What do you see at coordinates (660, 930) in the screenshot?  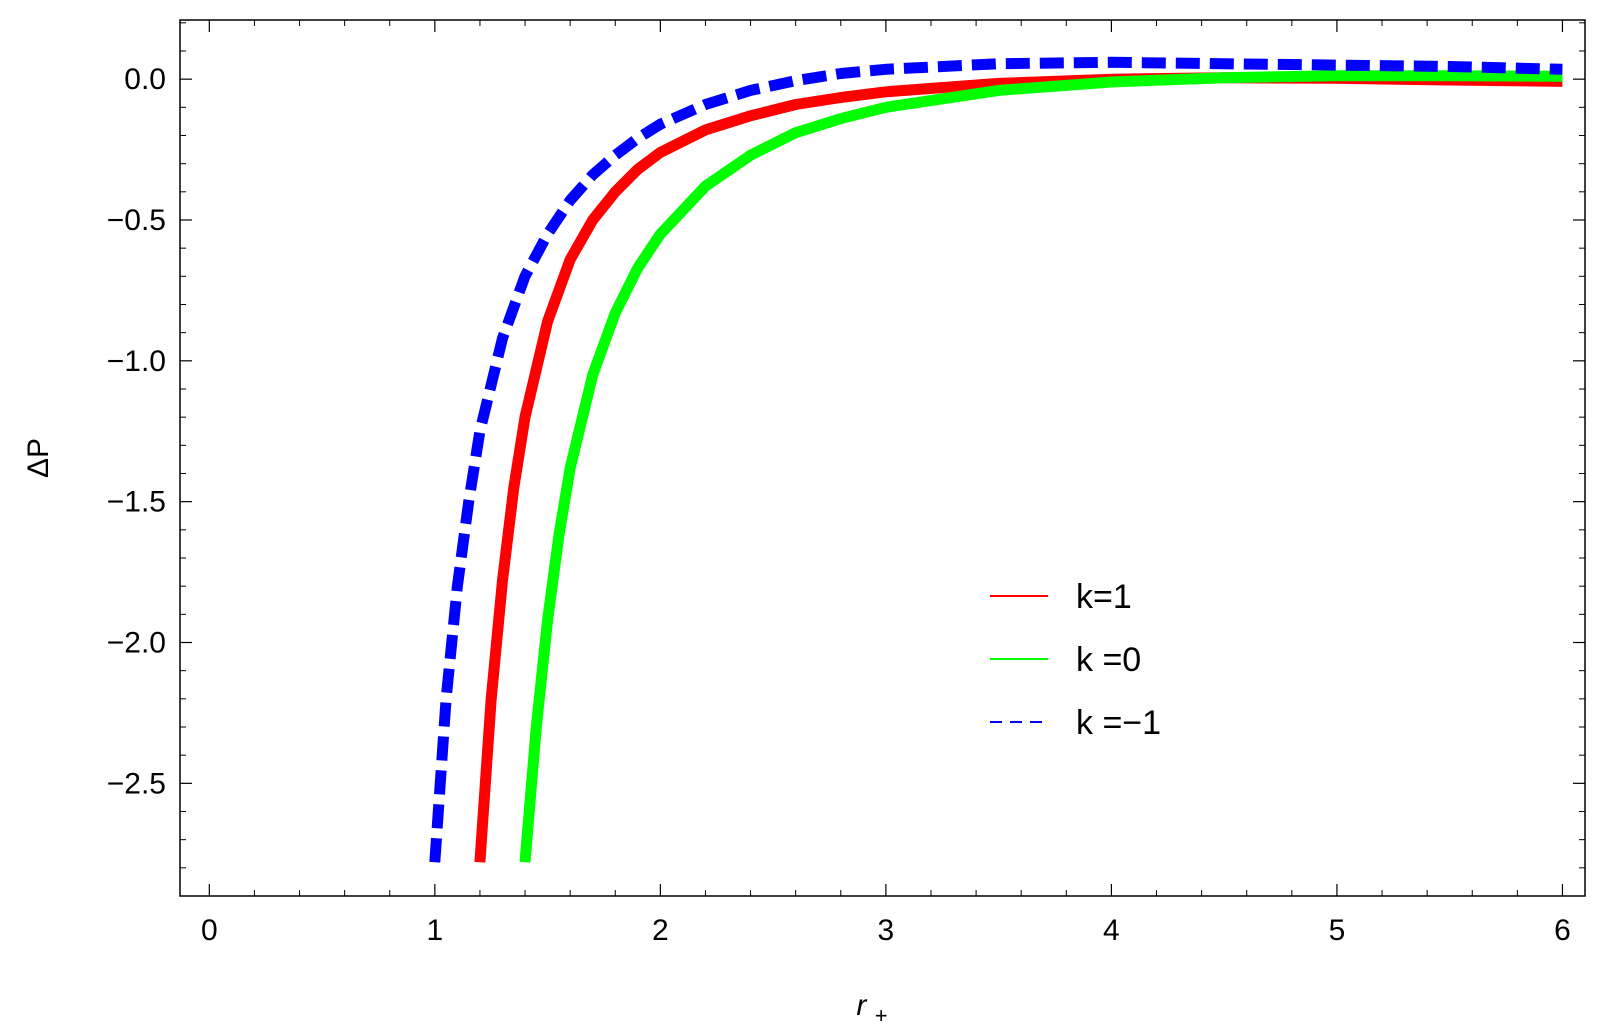 I see `x-tick-label: 2` at bounding box center [660, 930].